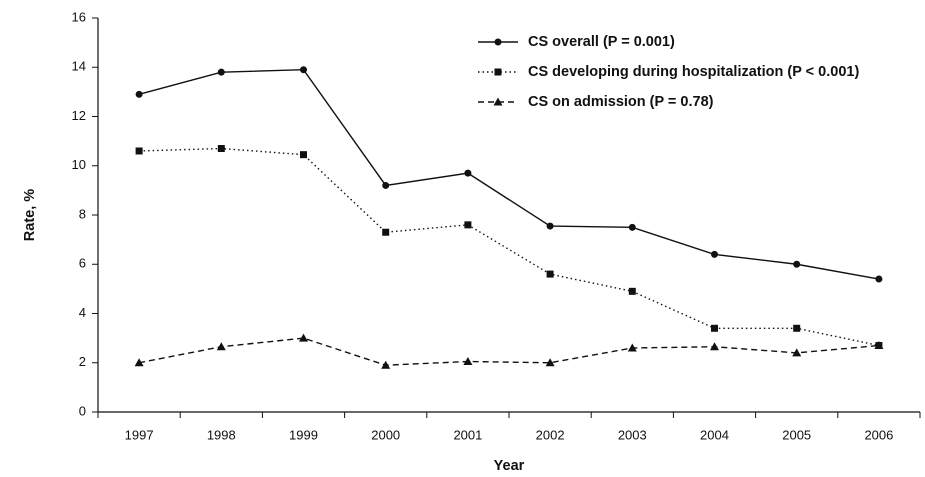 Image resolution: width=925 pixels, height=477 pixels. Describe the element at coordinates (79, 66) in the screenshot. I see `y-tick-label: 14` at that location.